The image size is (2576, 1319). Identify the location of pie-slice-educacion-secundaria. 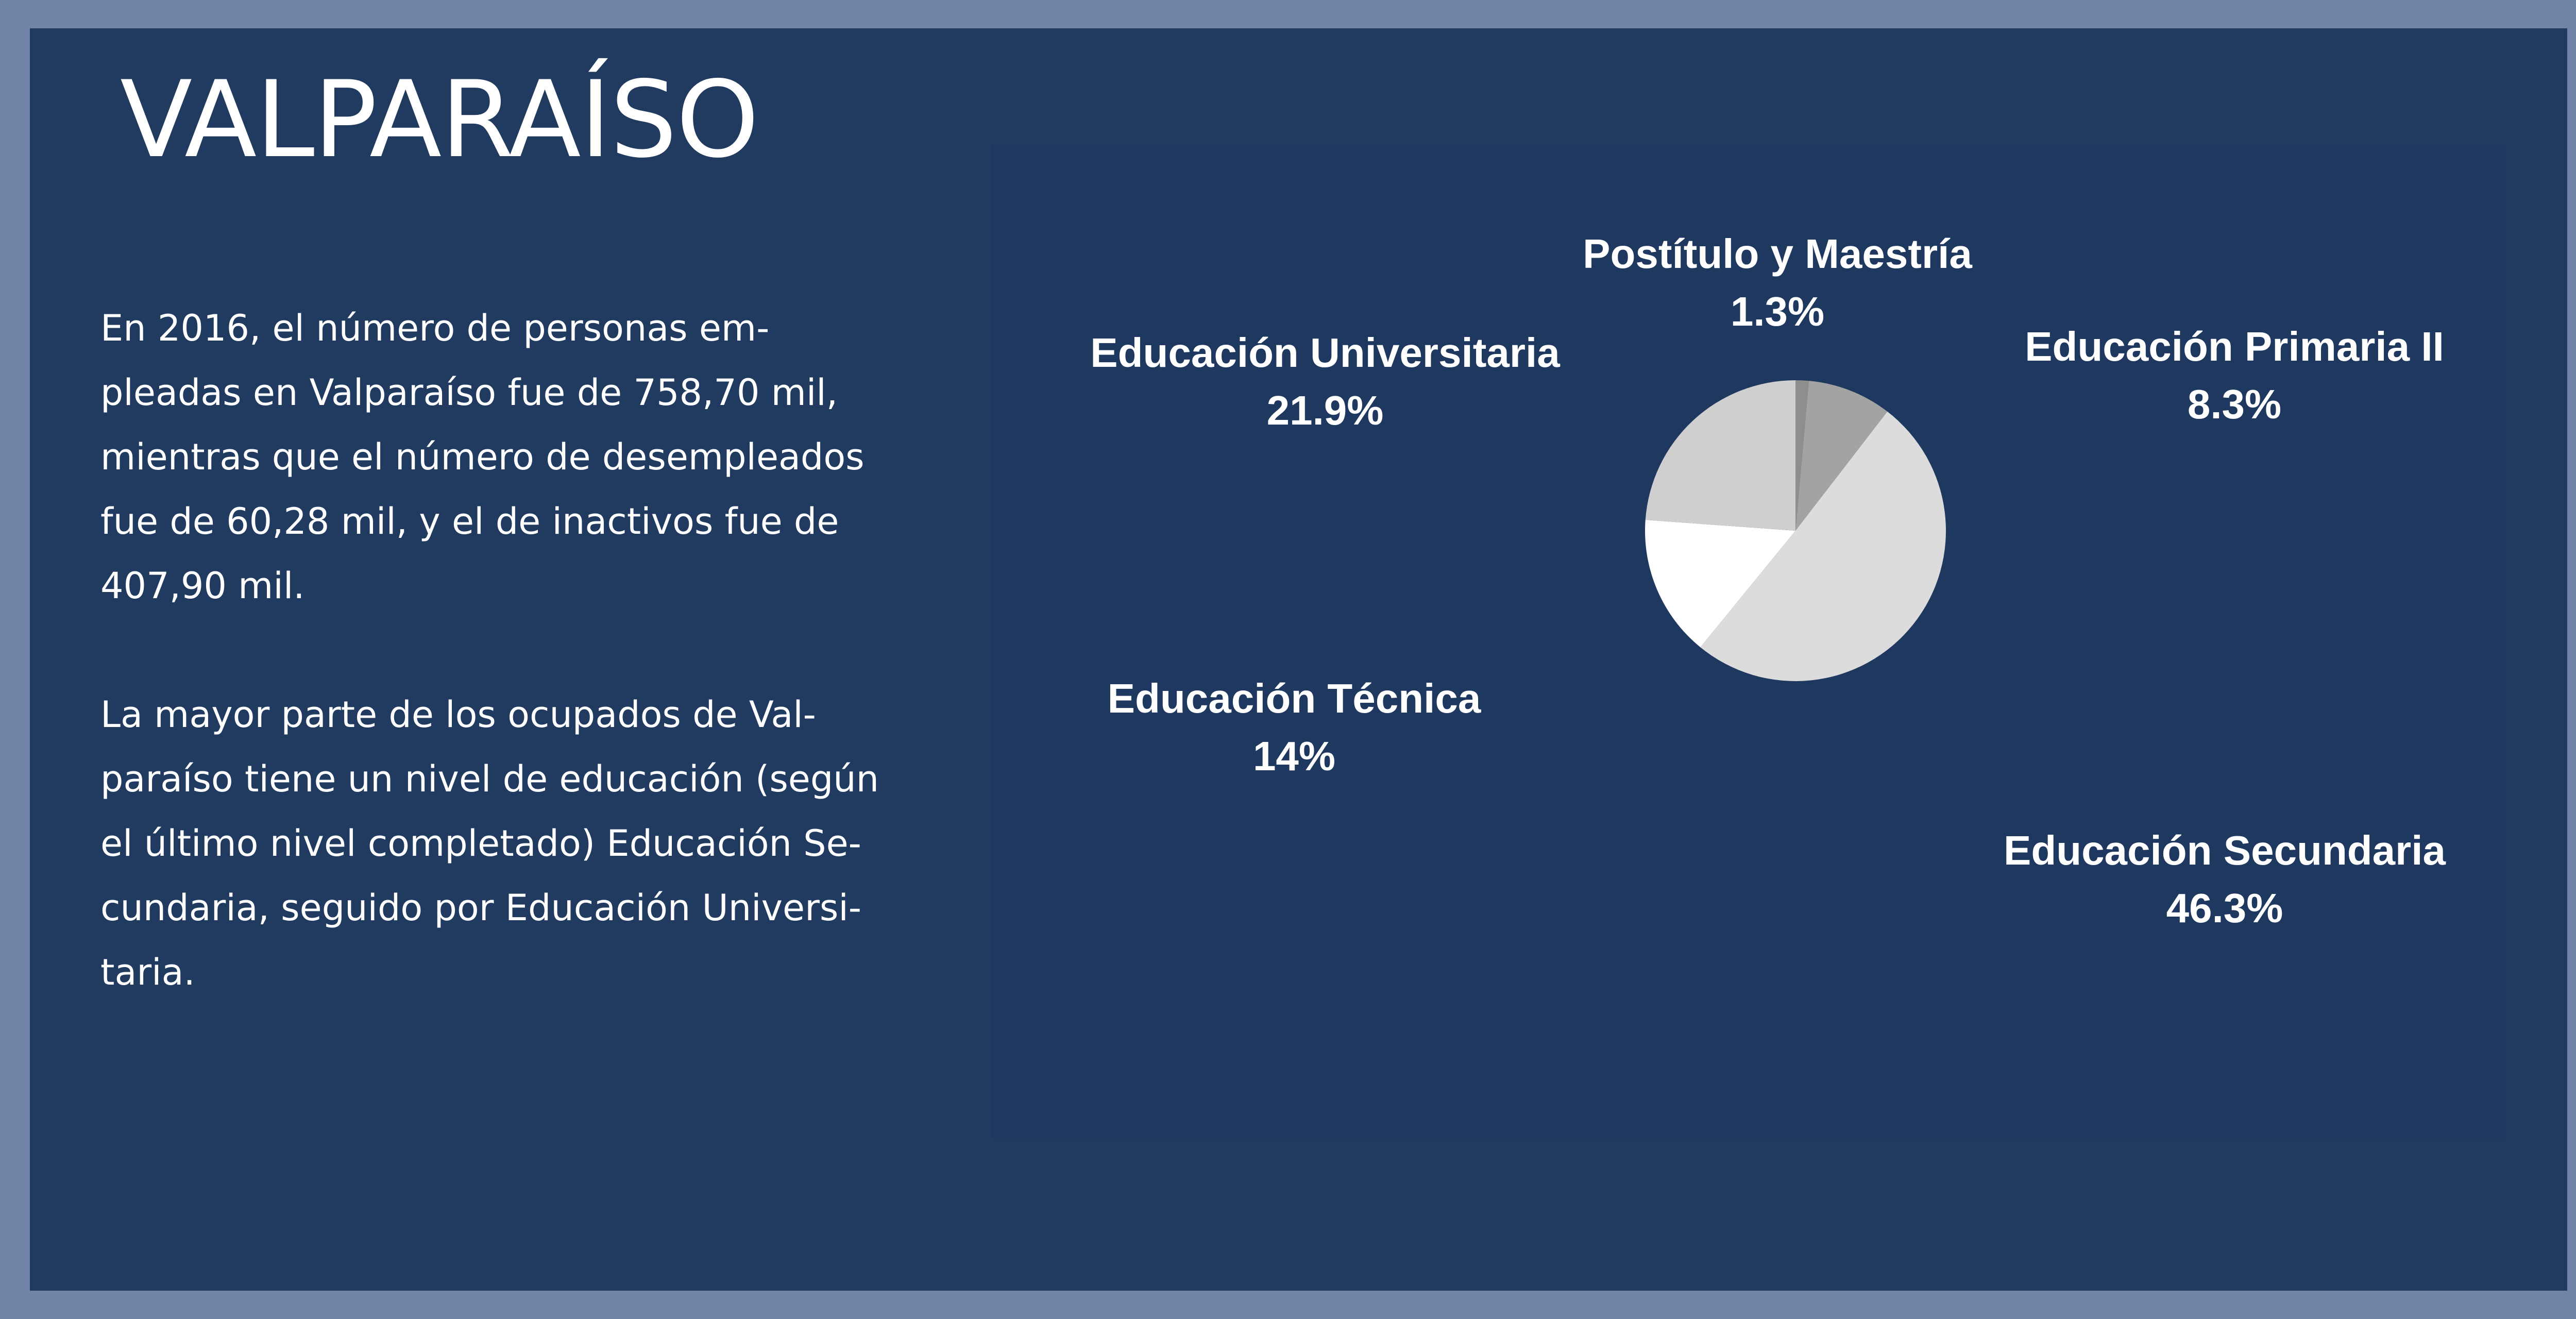
(1823, 546).